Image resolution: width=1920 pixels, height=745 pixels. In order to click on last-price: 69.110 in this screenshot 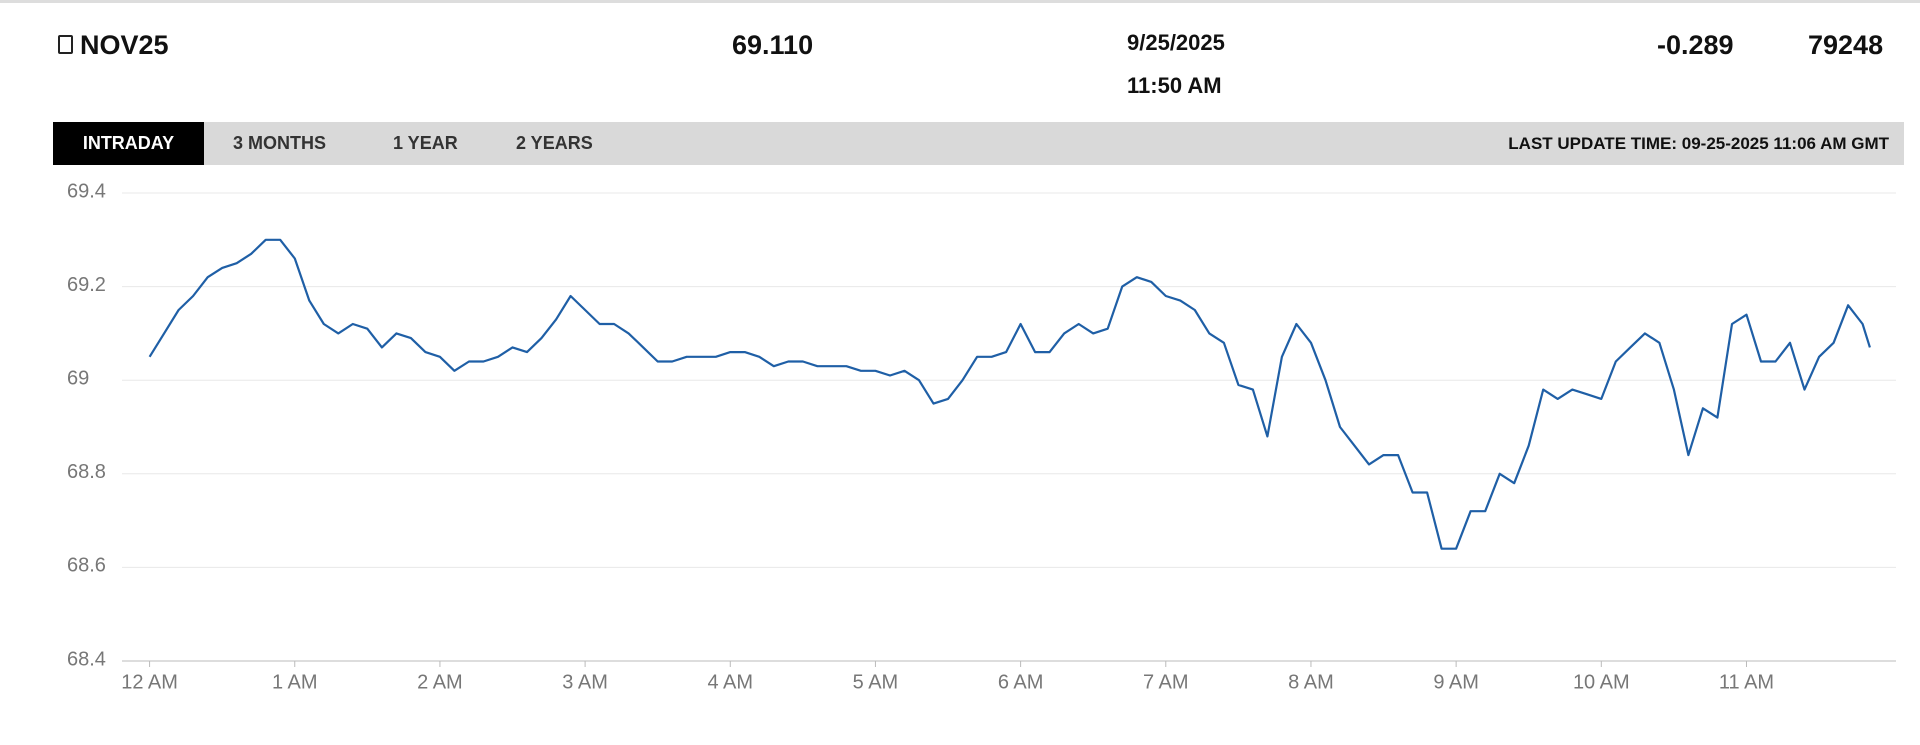, I will do `click(773, 45)`.